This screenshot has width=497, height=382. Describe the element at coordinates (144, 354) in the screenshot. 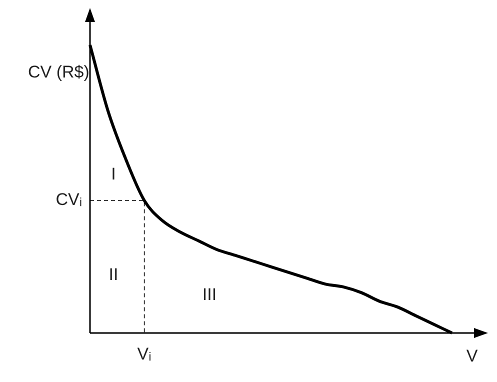

I see `text: Vᵢ` at that location.